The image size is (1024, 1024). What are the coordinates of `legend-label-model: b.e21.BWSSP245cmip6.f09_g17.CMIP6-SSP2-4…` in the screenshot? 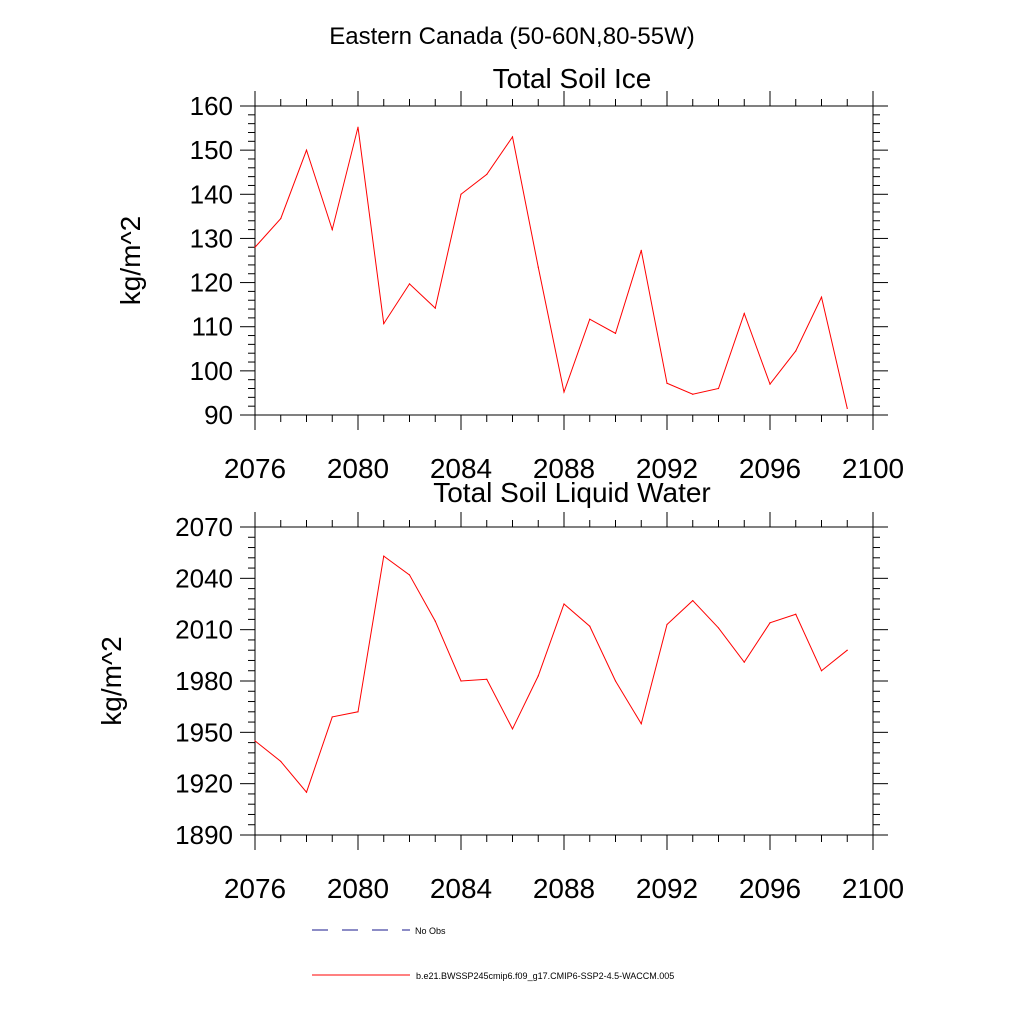 It's located at (545, 976).